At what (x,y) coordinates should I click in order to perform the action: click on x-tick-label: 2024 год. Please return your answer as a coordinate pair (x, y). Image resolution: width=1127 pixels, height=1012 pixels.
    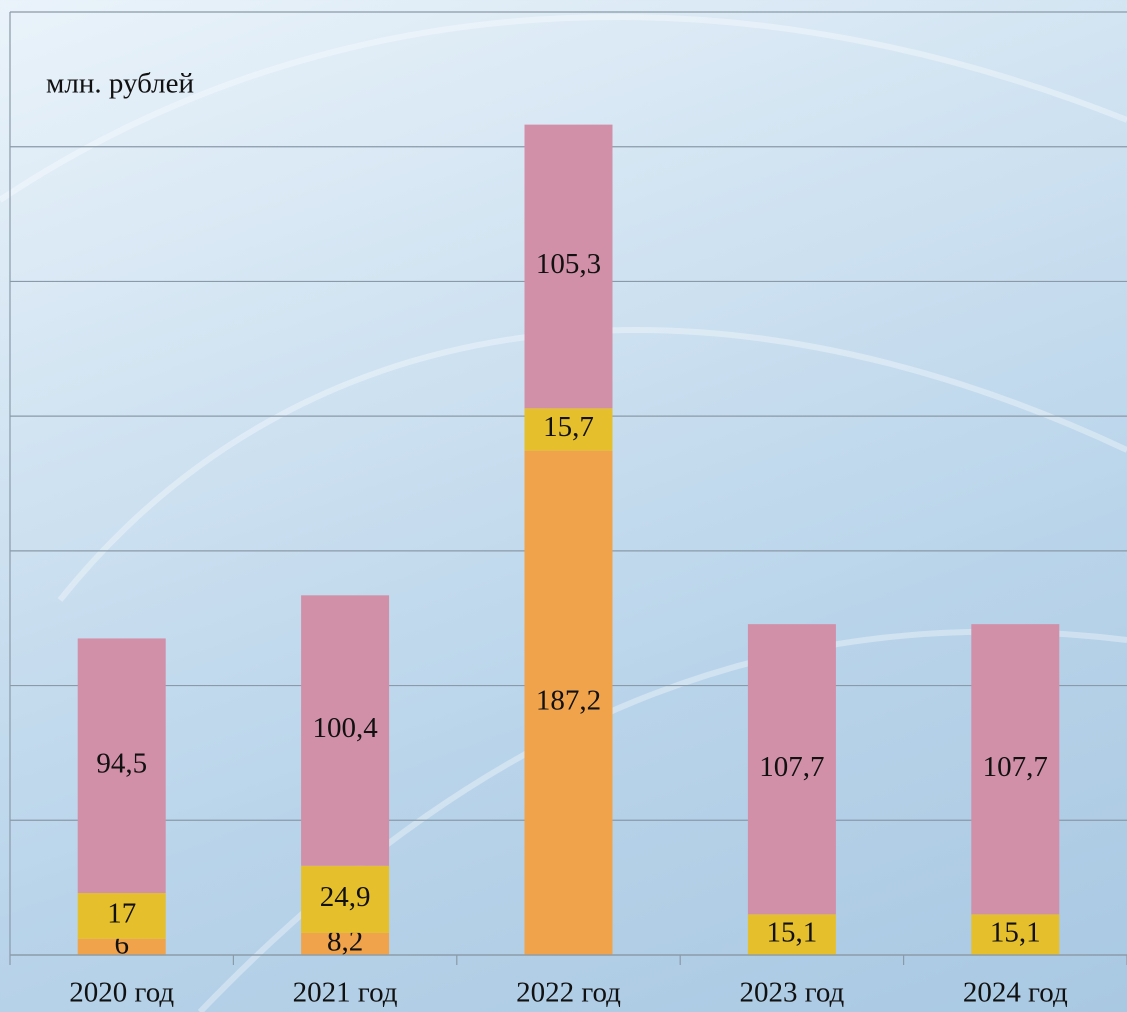
    Looking at the image, I should click on (1015, 993).